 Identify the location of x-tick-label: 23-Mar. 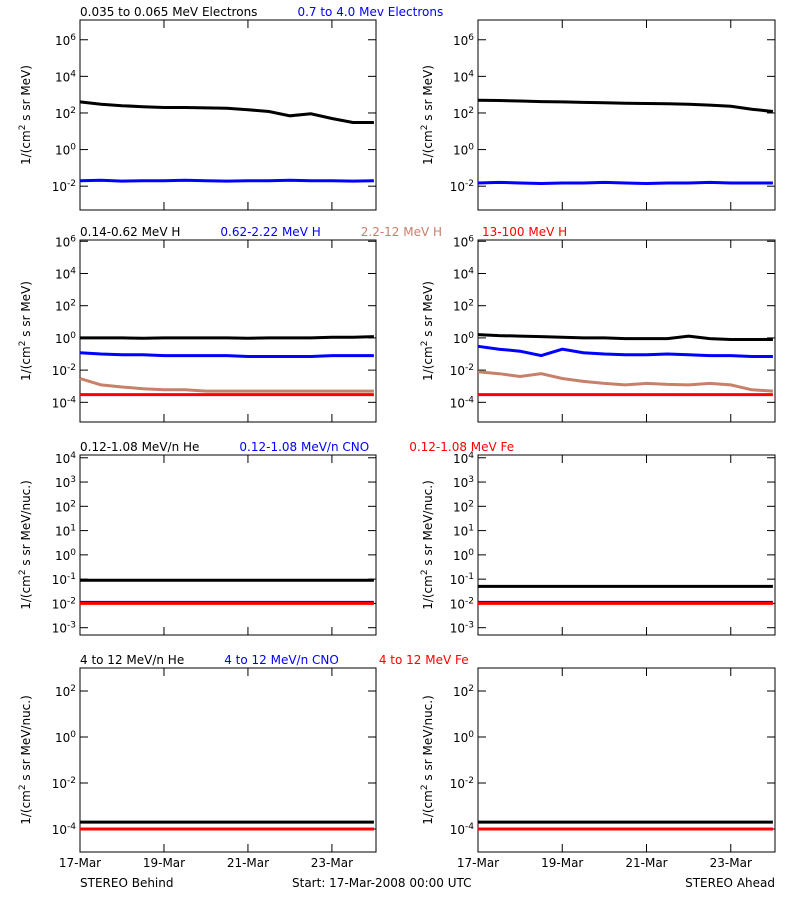
(332, 863).